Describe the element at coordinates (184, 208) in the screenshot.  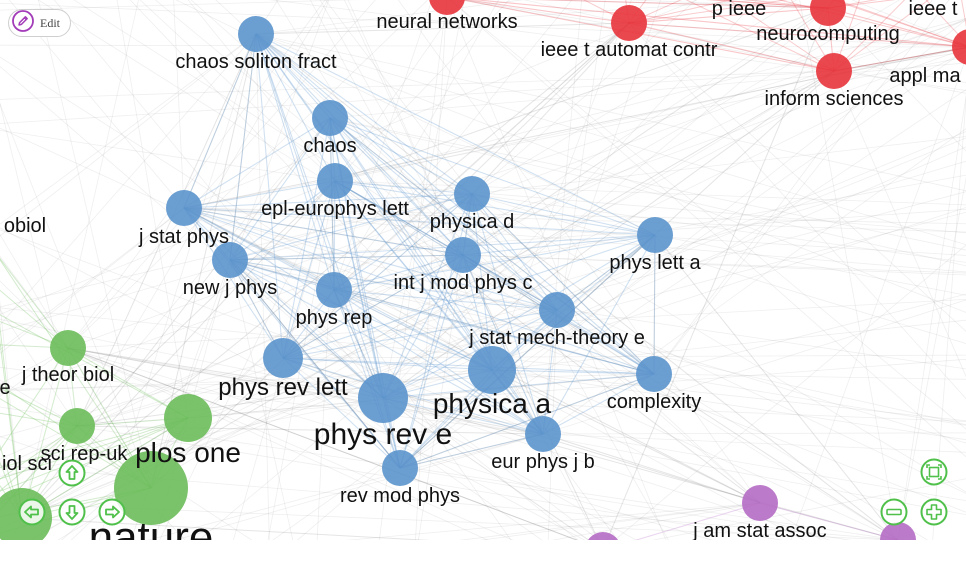
I see `node-j-stat-phys` at that location.